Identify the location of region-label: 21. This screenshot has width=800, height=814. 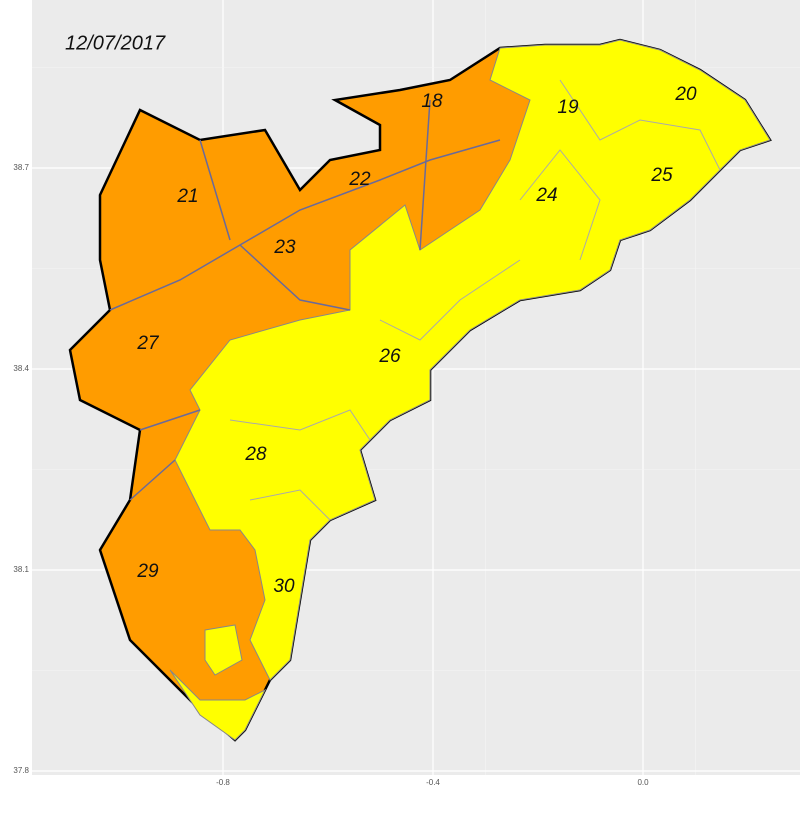
(187, 196).